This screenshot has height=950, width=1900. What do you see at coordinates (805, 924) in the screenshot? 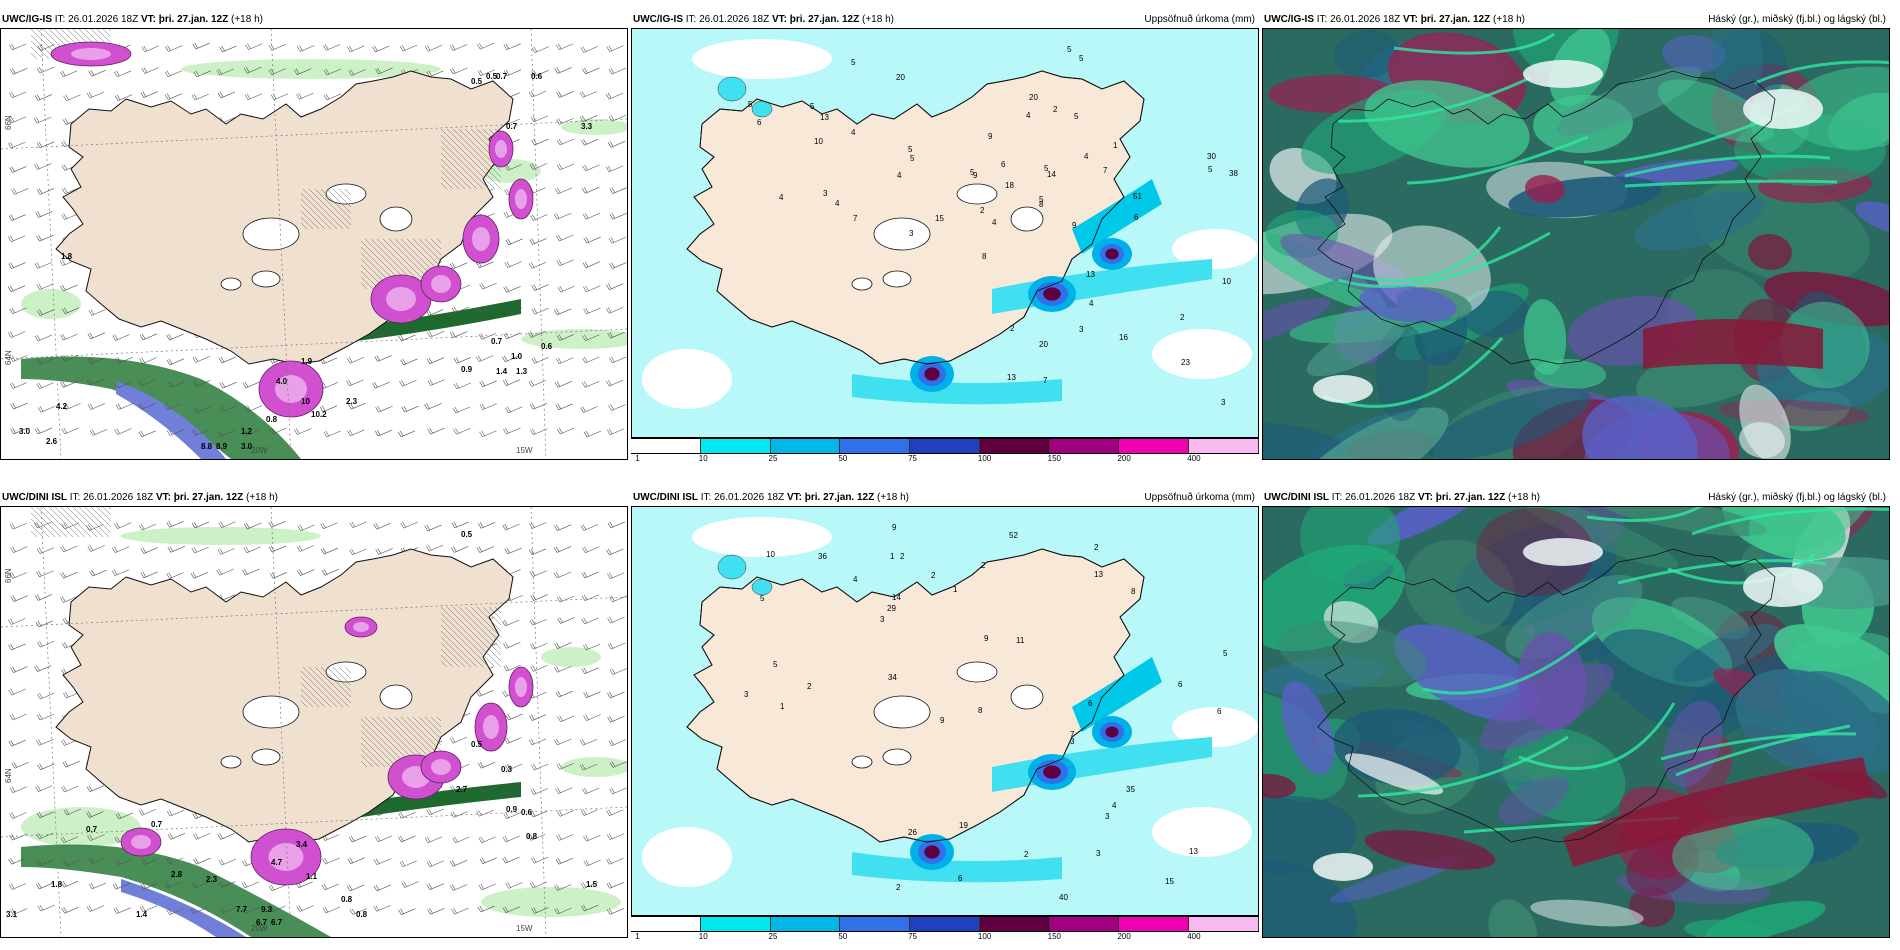
I see `colorbar-swatch` at bounding box center [805, 924].